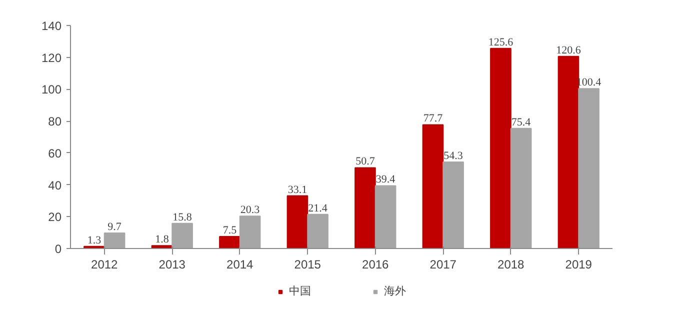  What do you see at coordinates (51, 89) in the screenshot?
I see `y-tick-label: 100` at bounding box center [51, 89].